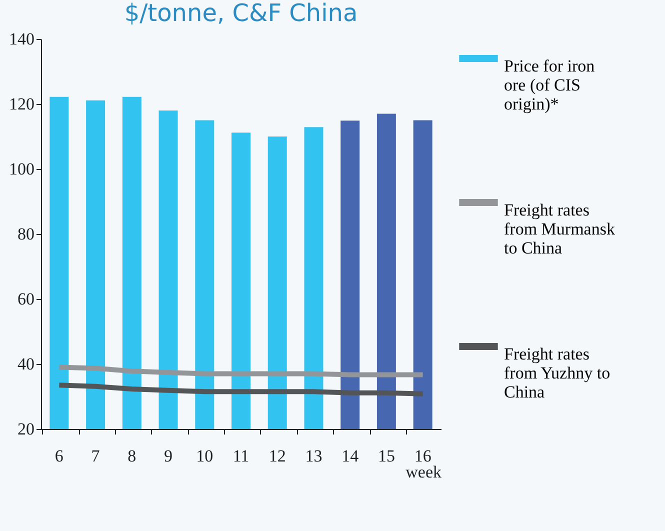 Image resolution: width=665 pixels, height=531 pixels. What do you see at coordinates (277, 456) in the screenshot?
I see `x-tick-label: 12` at bounding box center [277, 456].